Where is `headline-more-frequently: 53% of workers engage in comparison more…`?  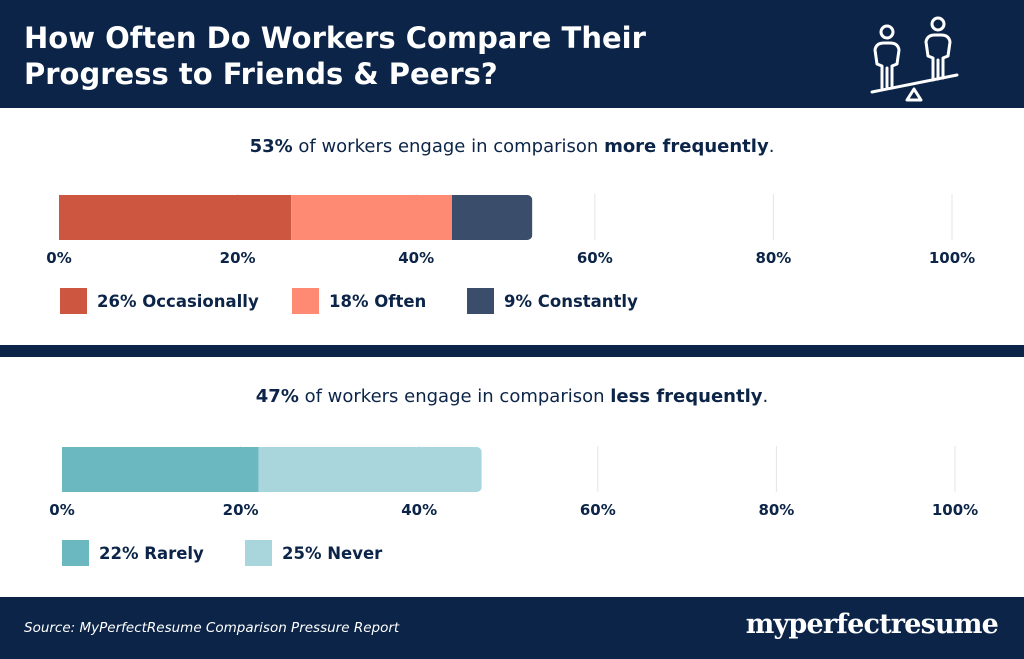
headline-more-frequently: 53% of workers engage in comparison more… is located at coordinates (512, 146).